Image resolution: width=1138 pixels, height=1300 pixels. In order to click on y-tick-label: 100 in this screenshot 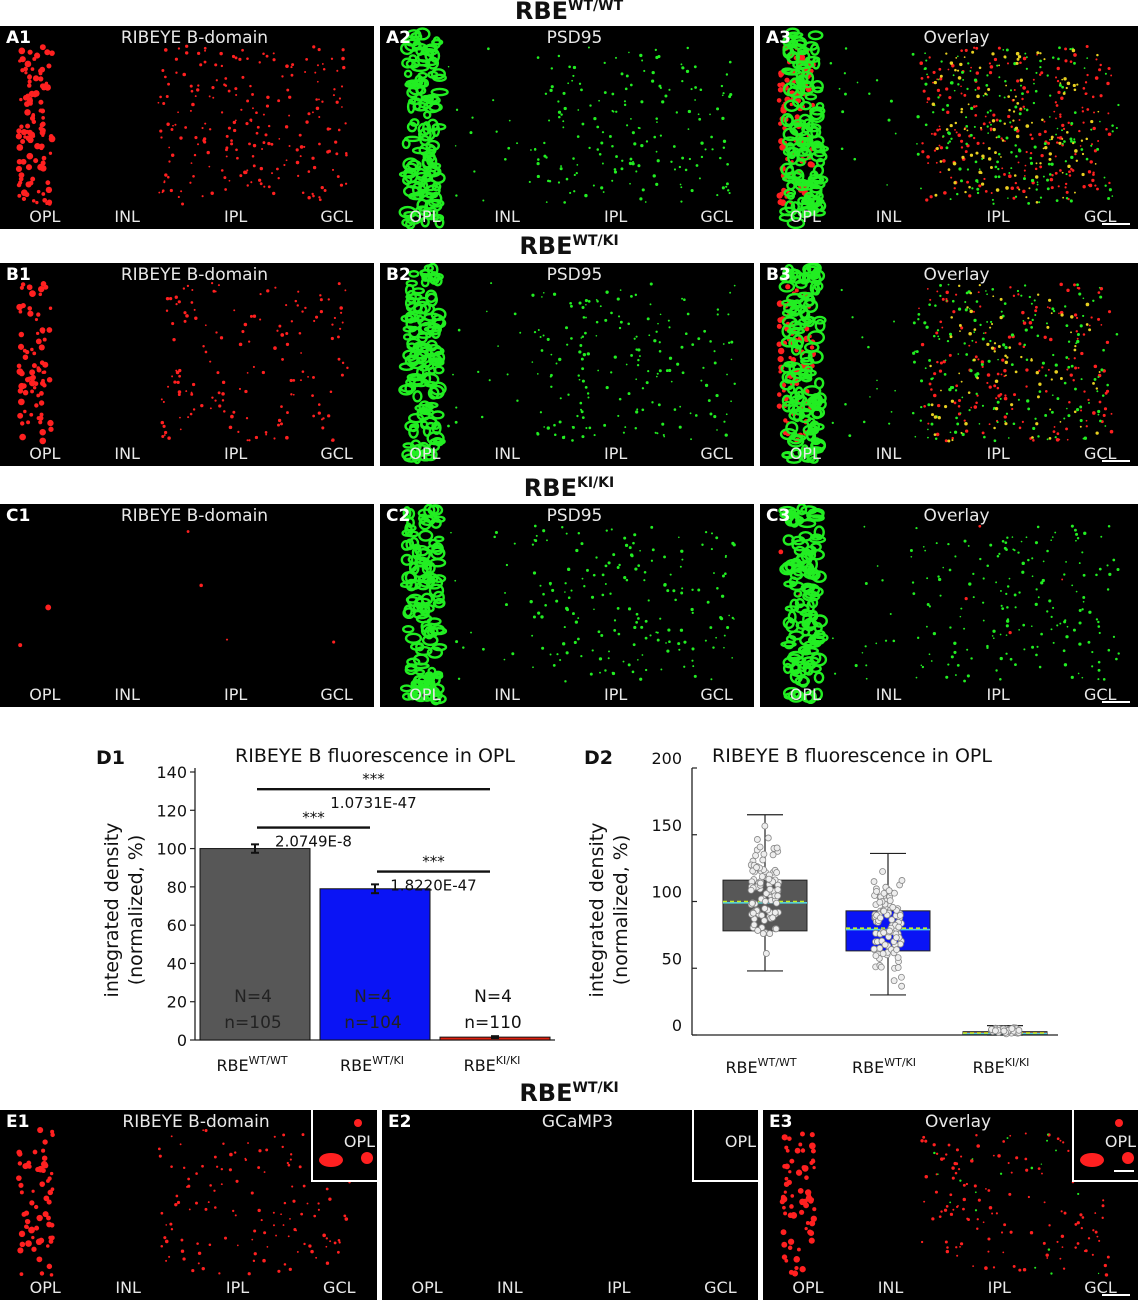, I will do `click(171, 849)`.